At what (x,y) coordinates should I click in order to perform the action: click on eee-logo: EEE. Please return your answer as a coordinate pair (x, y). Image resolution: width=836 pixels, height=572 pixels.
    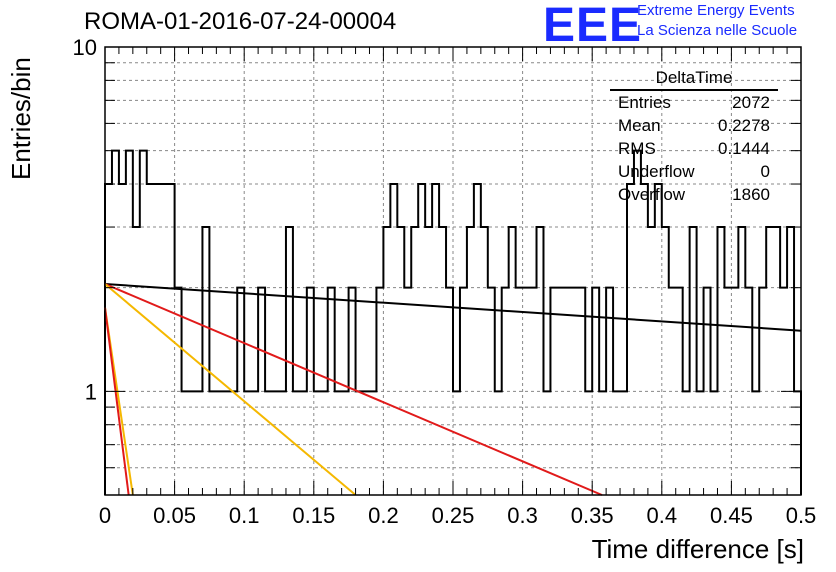
    Looking at the image, I should click on (593, 26).